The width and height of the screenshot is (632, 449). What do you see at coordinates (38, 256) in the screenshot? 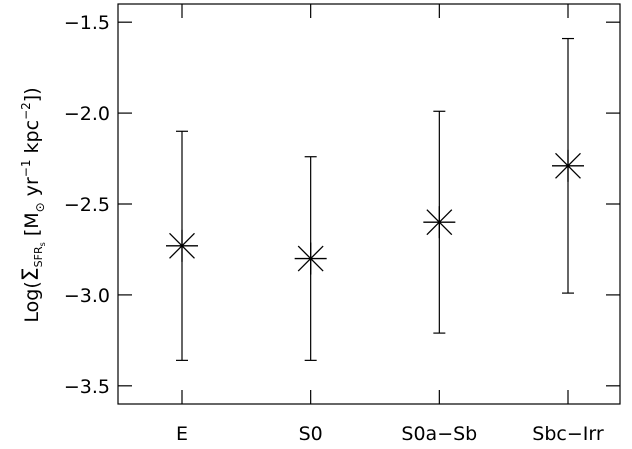
I see `y-axis-title-sigma-sub: SFR` at bounding box center [38, 256].